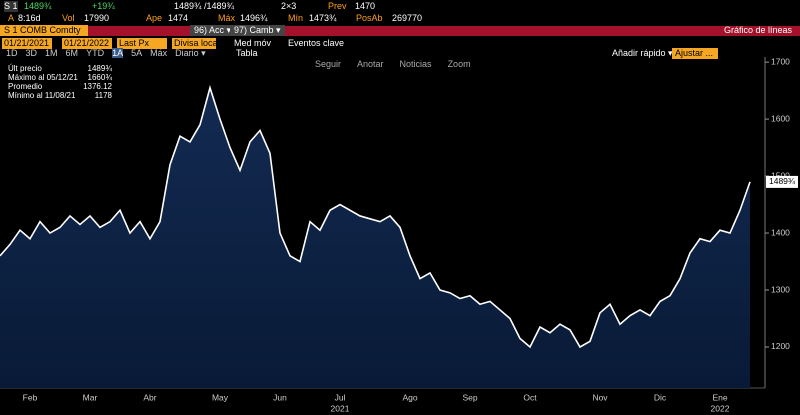 This screenshot has height=415, width=800. Describe the element at coordinates (103, 6) in the screenshot. I see `change: +19¾` at that location.